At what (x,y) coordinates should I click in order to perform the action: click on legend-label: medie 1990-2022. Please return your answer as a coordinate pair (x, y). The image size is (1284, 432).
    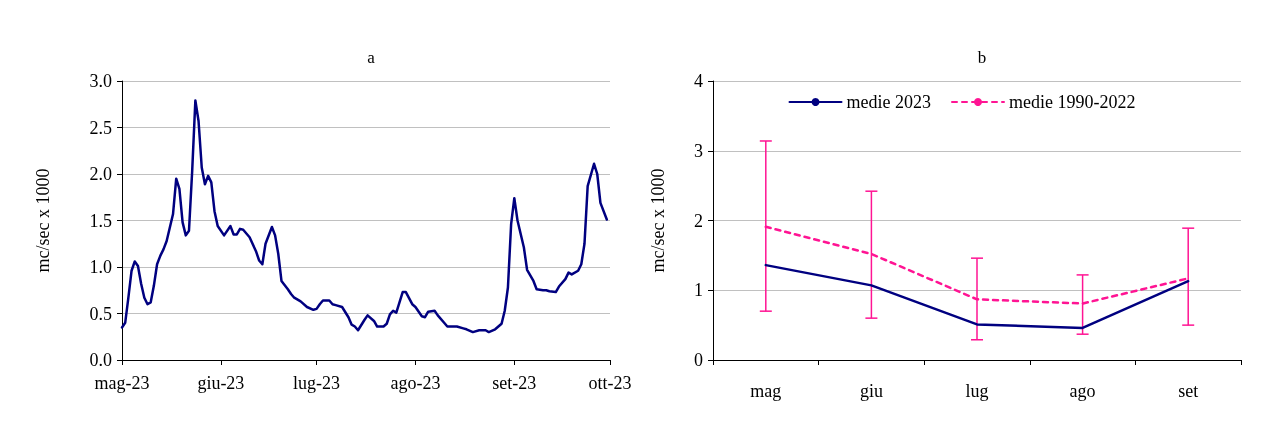
    Looking at the image, I should click on (1072, 102).